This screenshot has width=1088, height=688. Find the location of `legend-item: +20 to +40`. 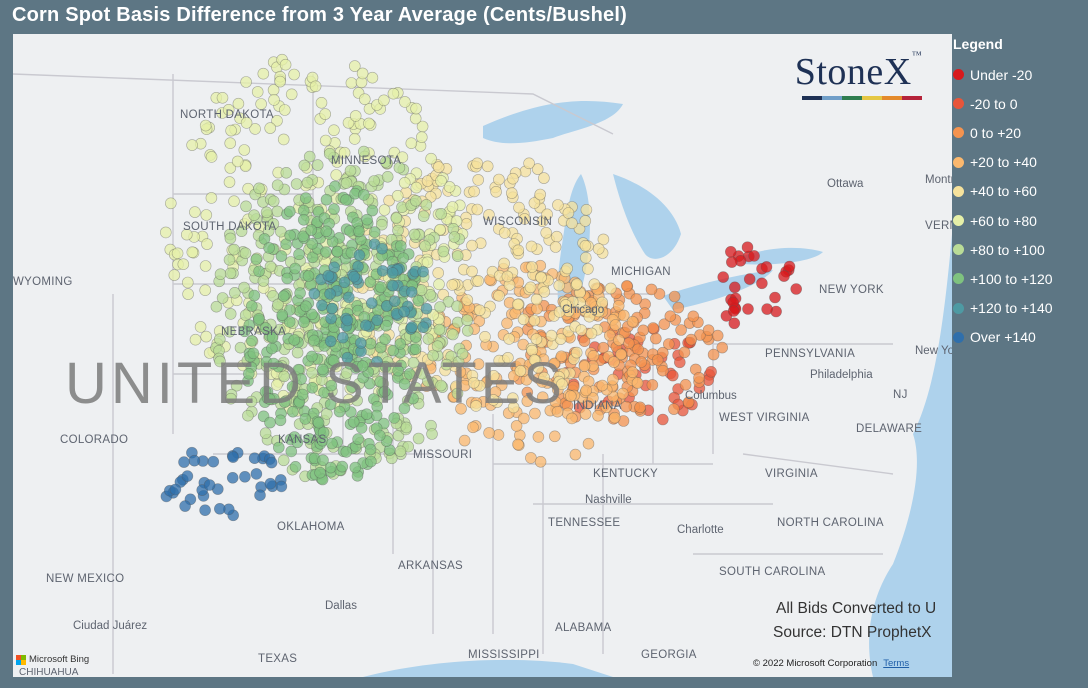

legend-item: +20 to +40 is located at coordinates (1018, 162).